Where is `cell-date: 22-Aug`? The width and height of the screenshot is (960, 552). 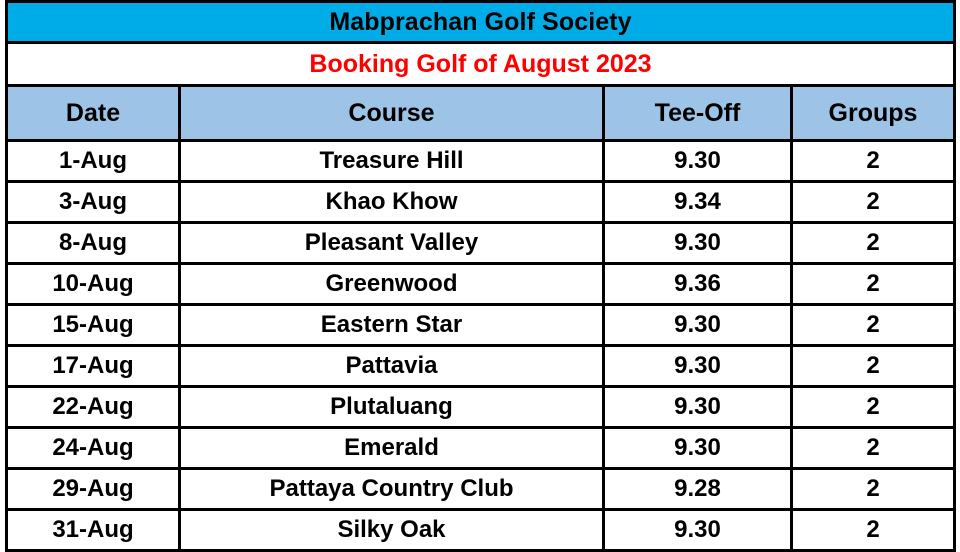 cell-date: 22-Aug is located at coordinates (93, 407).